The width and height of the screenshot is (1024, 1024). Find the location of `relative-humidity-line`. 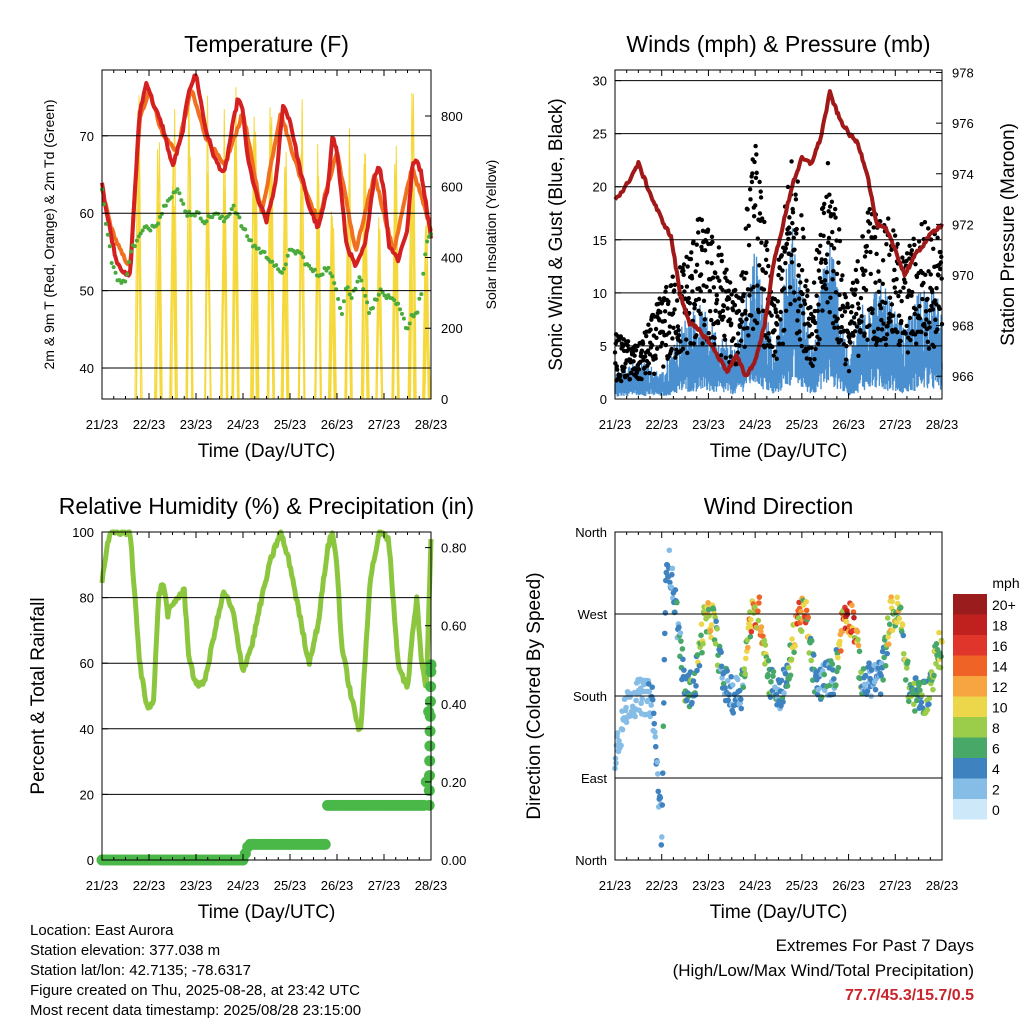

relative-humidity-line is located at coordinates (266, 631).